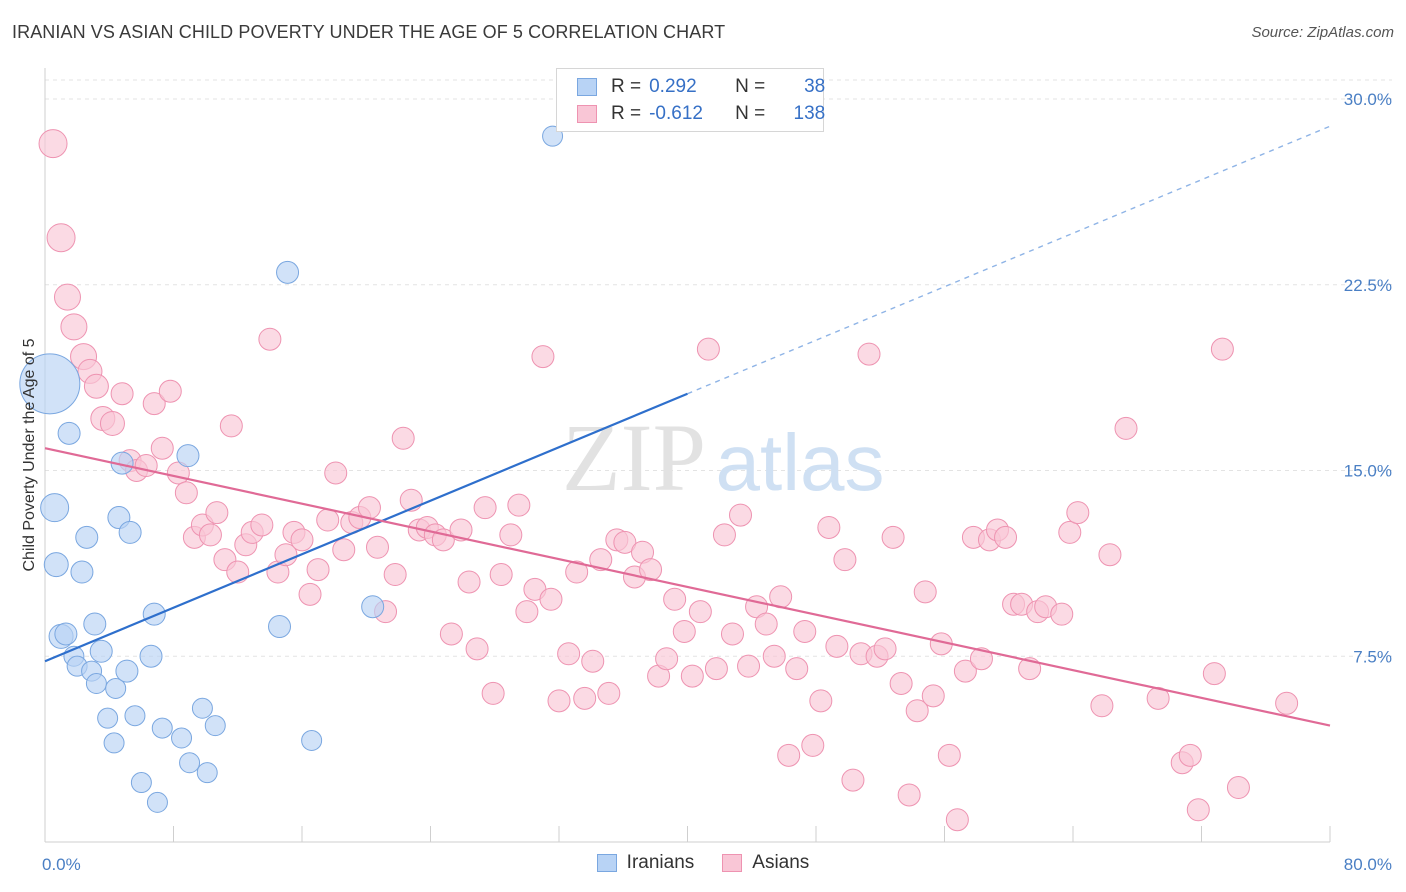  I want to click on bottom-legend-label-iranians: Iranians, so click(660, 862).